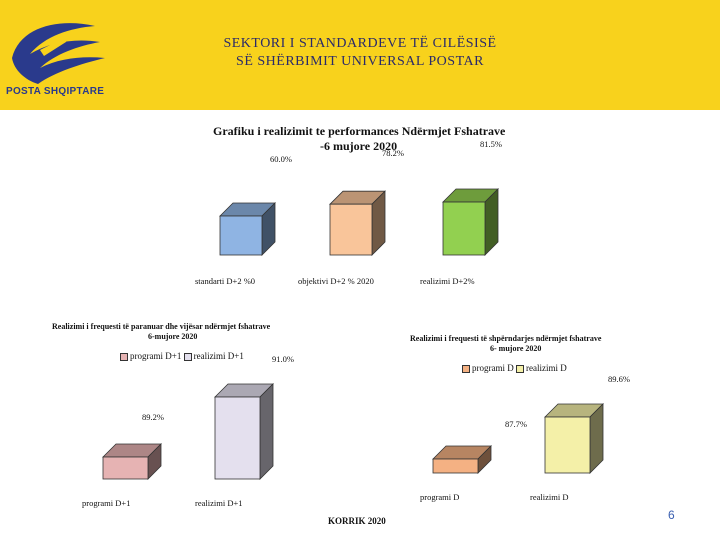  Describe the element at coordinates (359, 146) in the screenshot. I see `chart1-title-line-2: -6 mujore 2020` at that location.